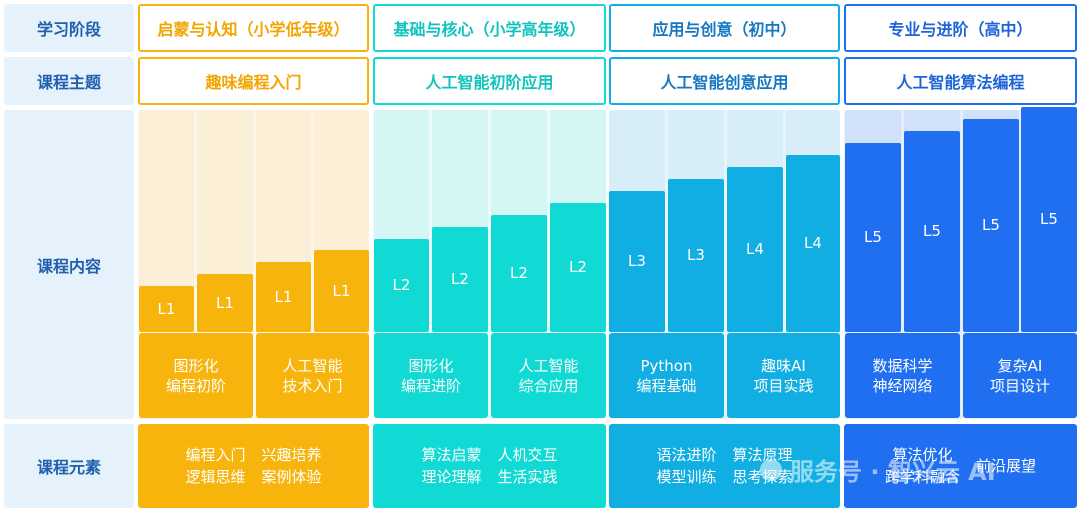 This screenshot has width=1080, height=511. I want to click on level-step-12: L4, so click(813, 243).